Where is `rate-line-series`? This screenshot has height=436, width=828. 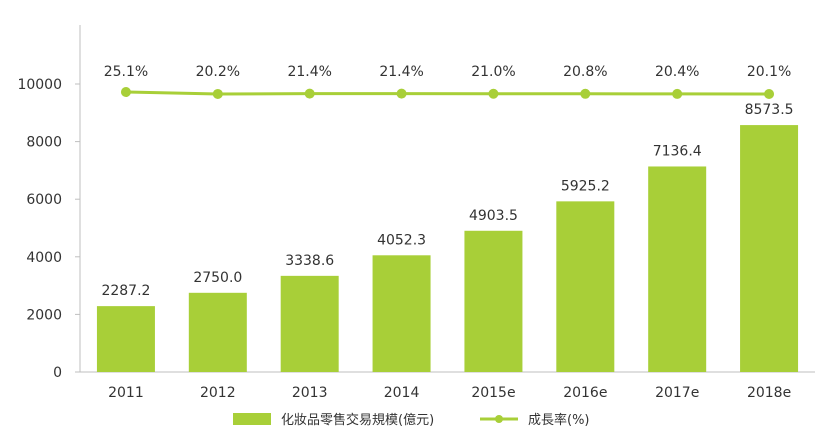
rate-line-series is located at coordinates (447, 93).